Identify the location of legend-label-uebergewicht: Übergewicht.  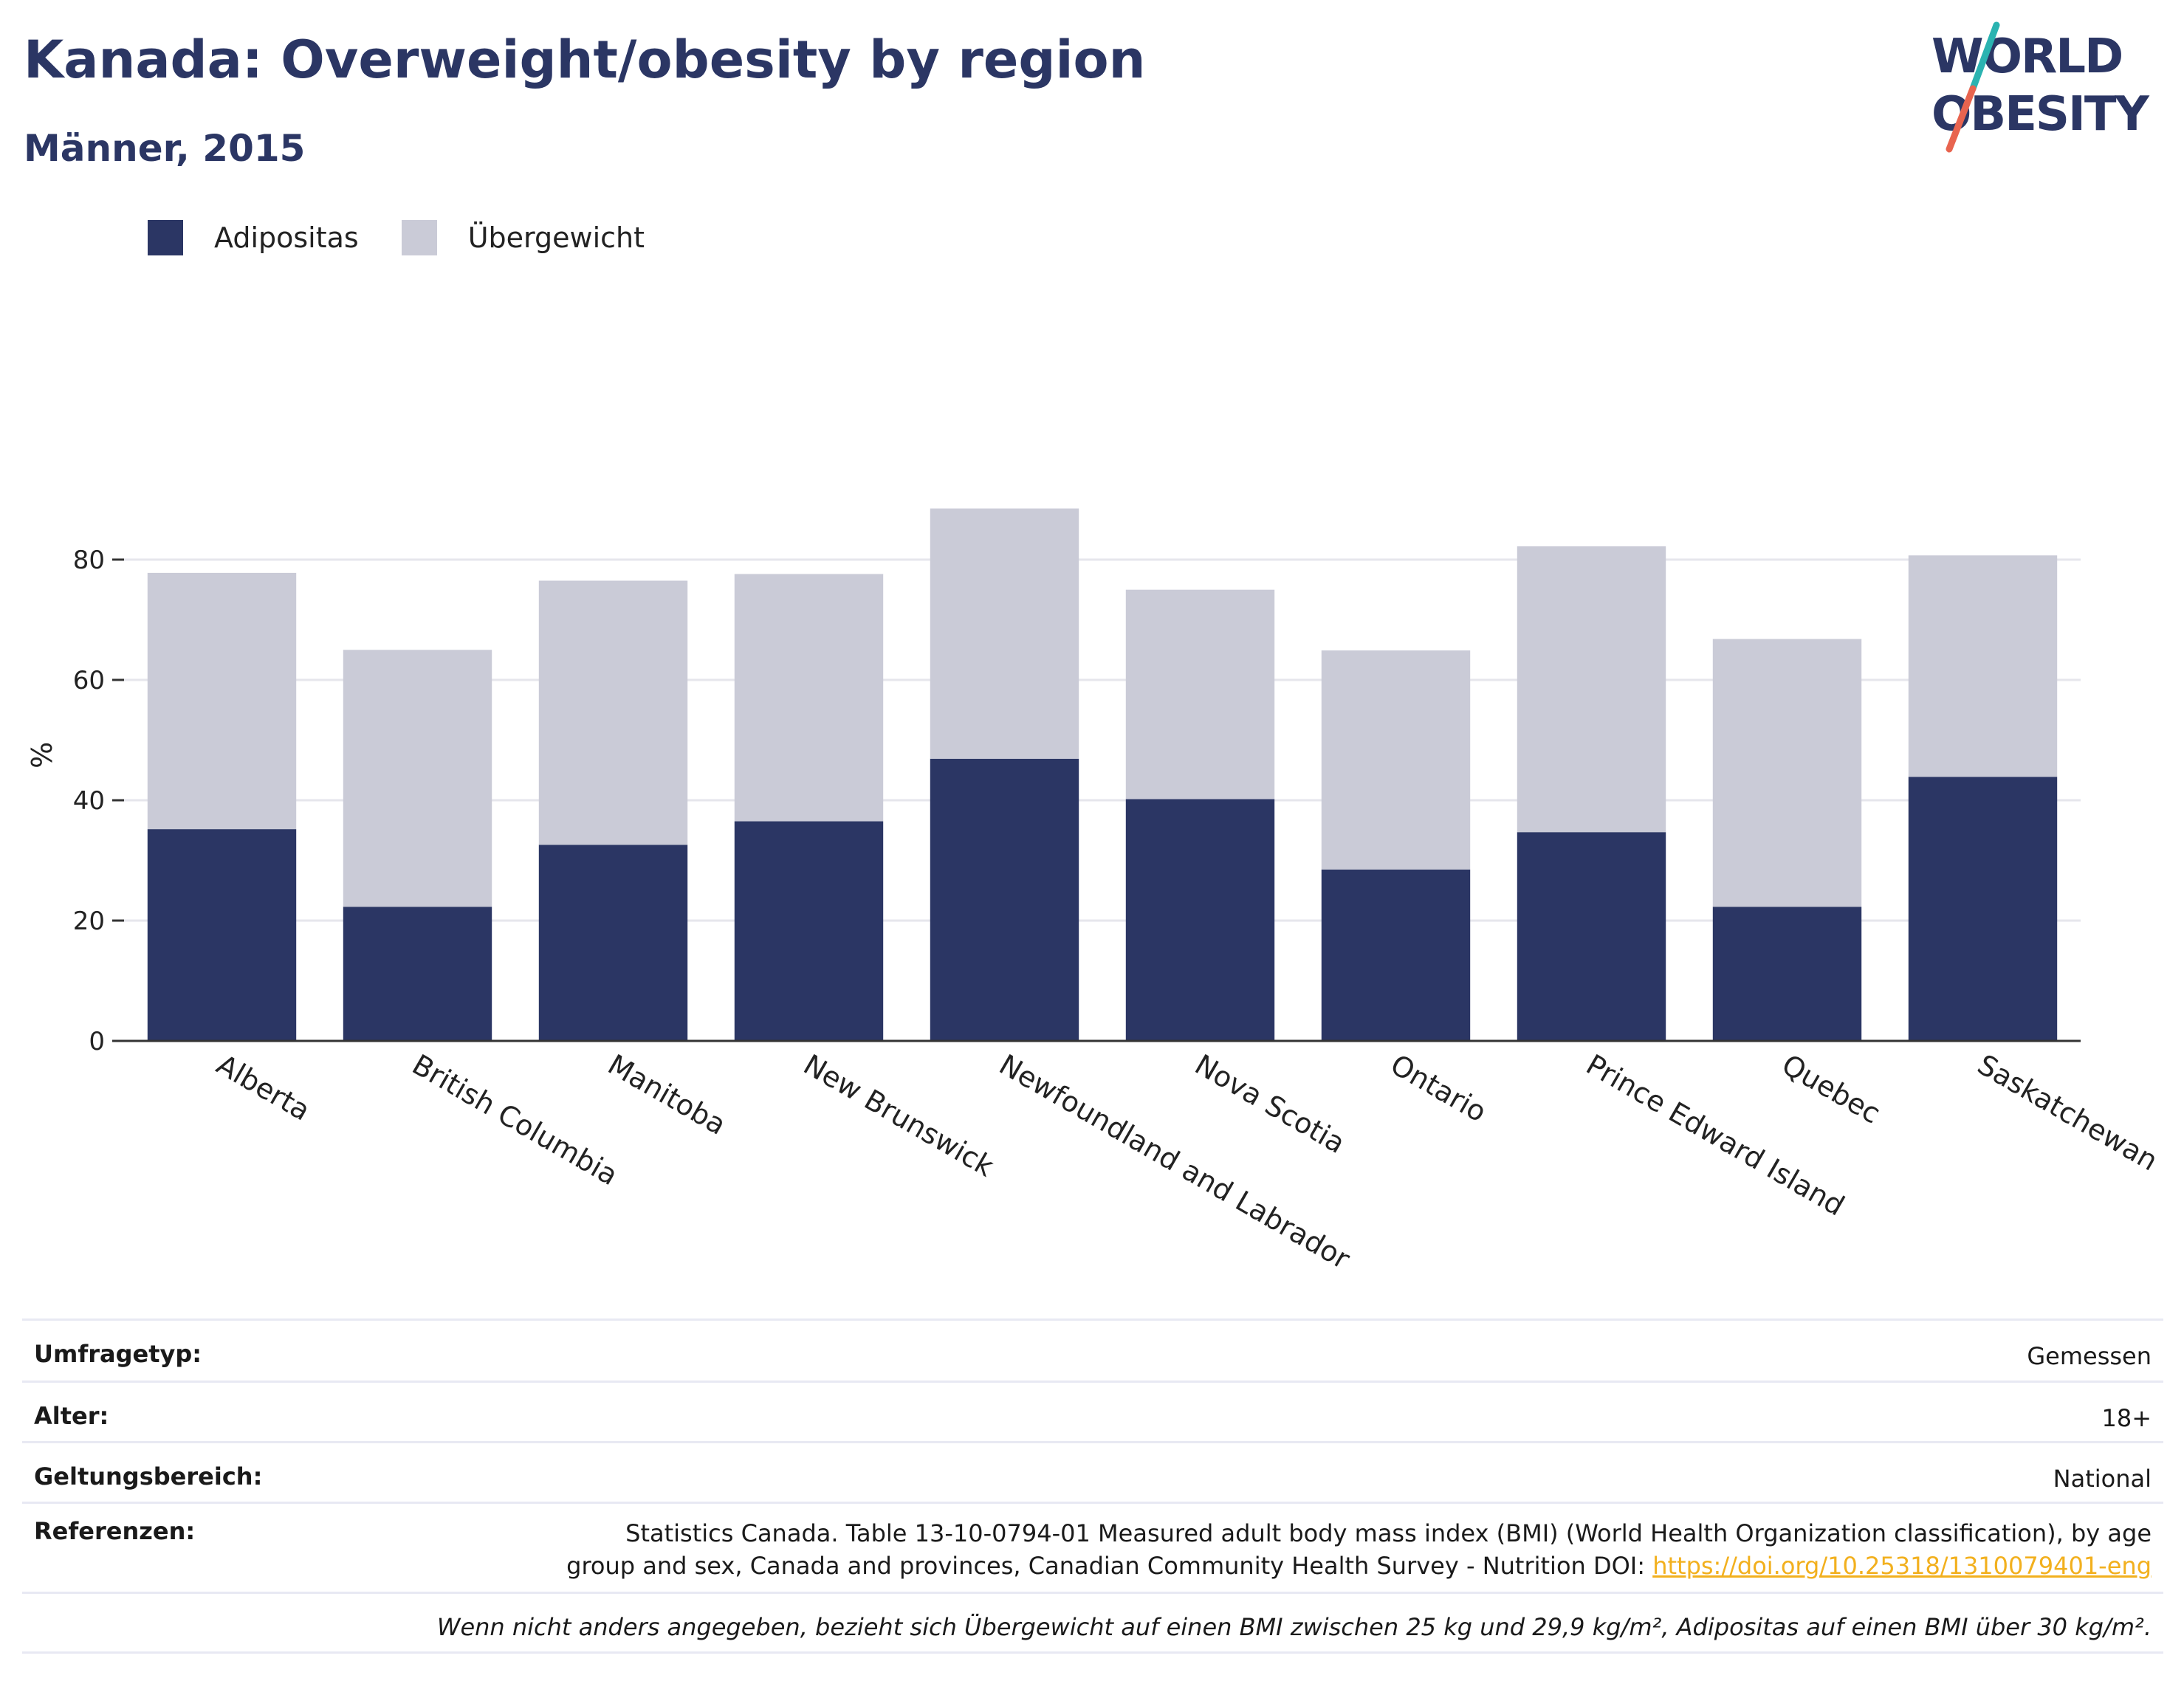
(556, 237).